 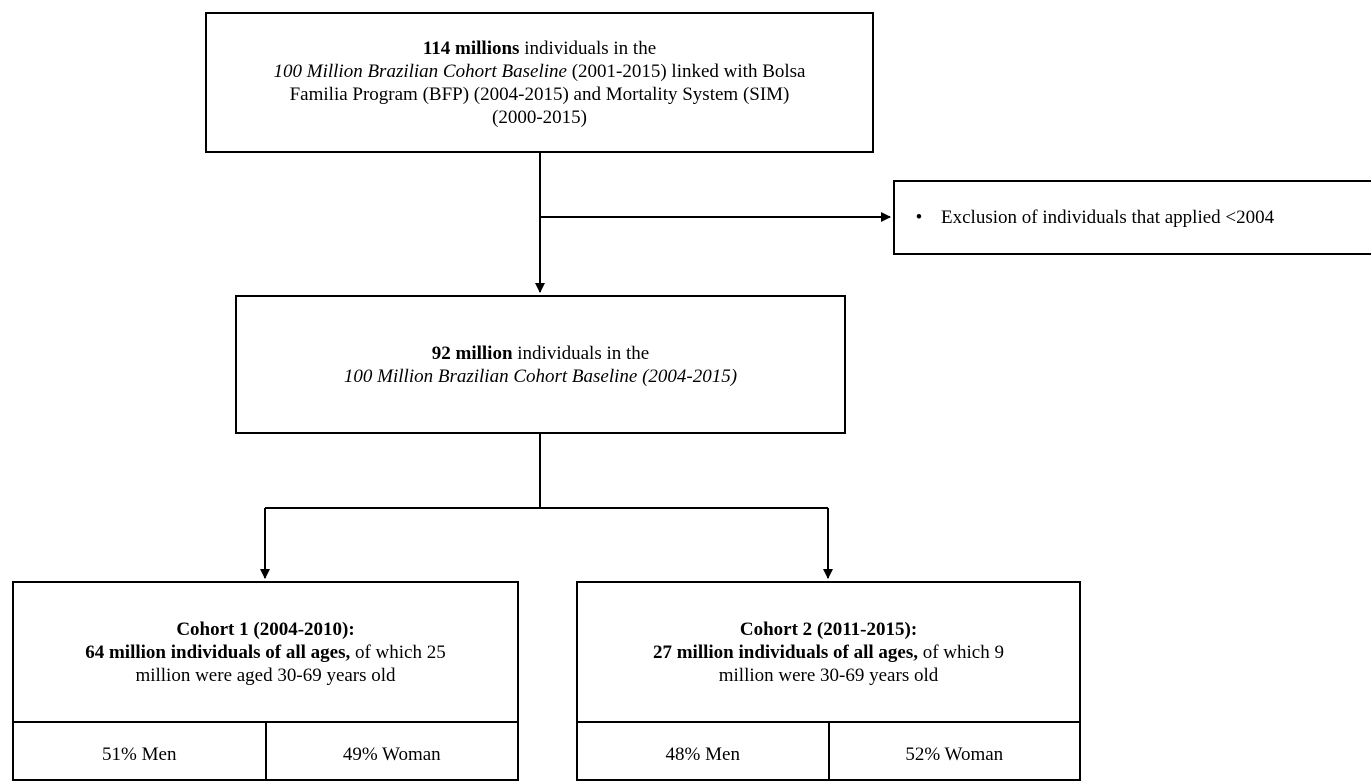 What do you see at coordinates (391, 751) in the screenshot?
I see `cohort-1-women: 49% Woman` at bounding box center [391, 751].